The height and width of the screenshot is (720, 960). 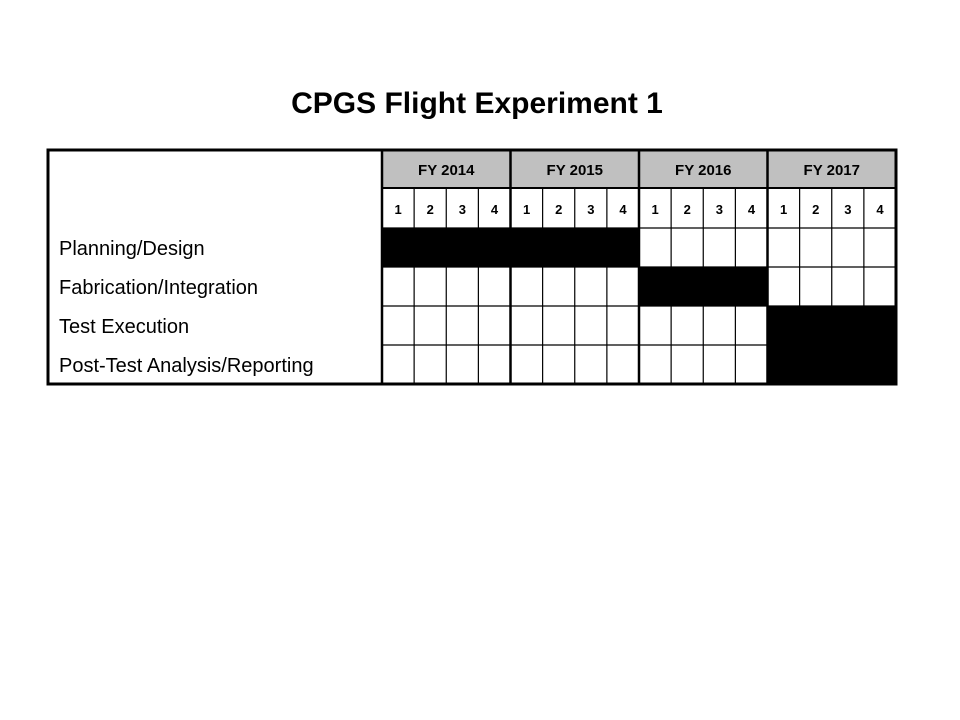 What do you see at coordinates (124, 327) in the screenshot?
I see `task-label: Test Execution` at bounding box center [124, 327].